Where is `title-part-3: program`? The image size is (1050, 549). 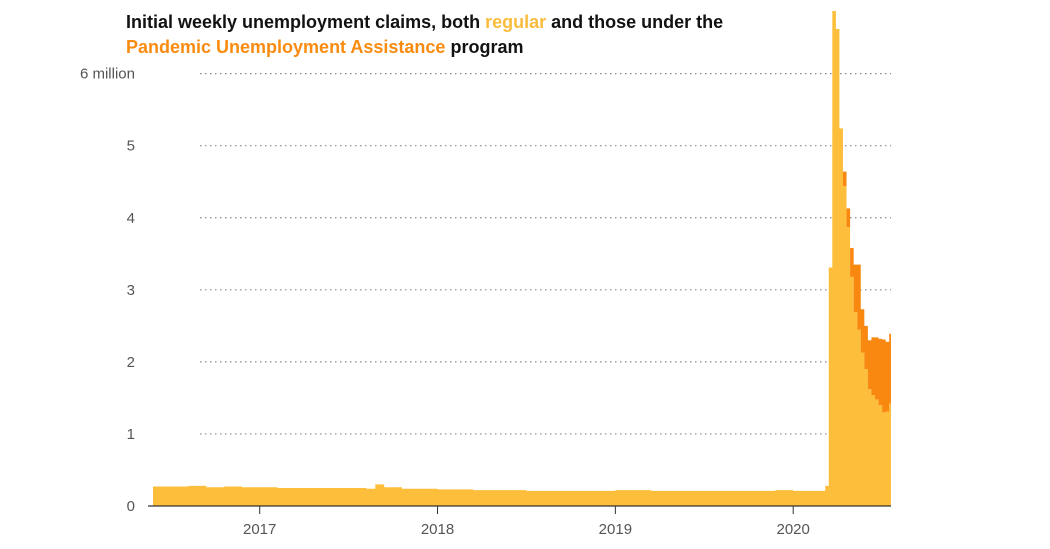
title-part-3: program is located at coordinates (484, 47).